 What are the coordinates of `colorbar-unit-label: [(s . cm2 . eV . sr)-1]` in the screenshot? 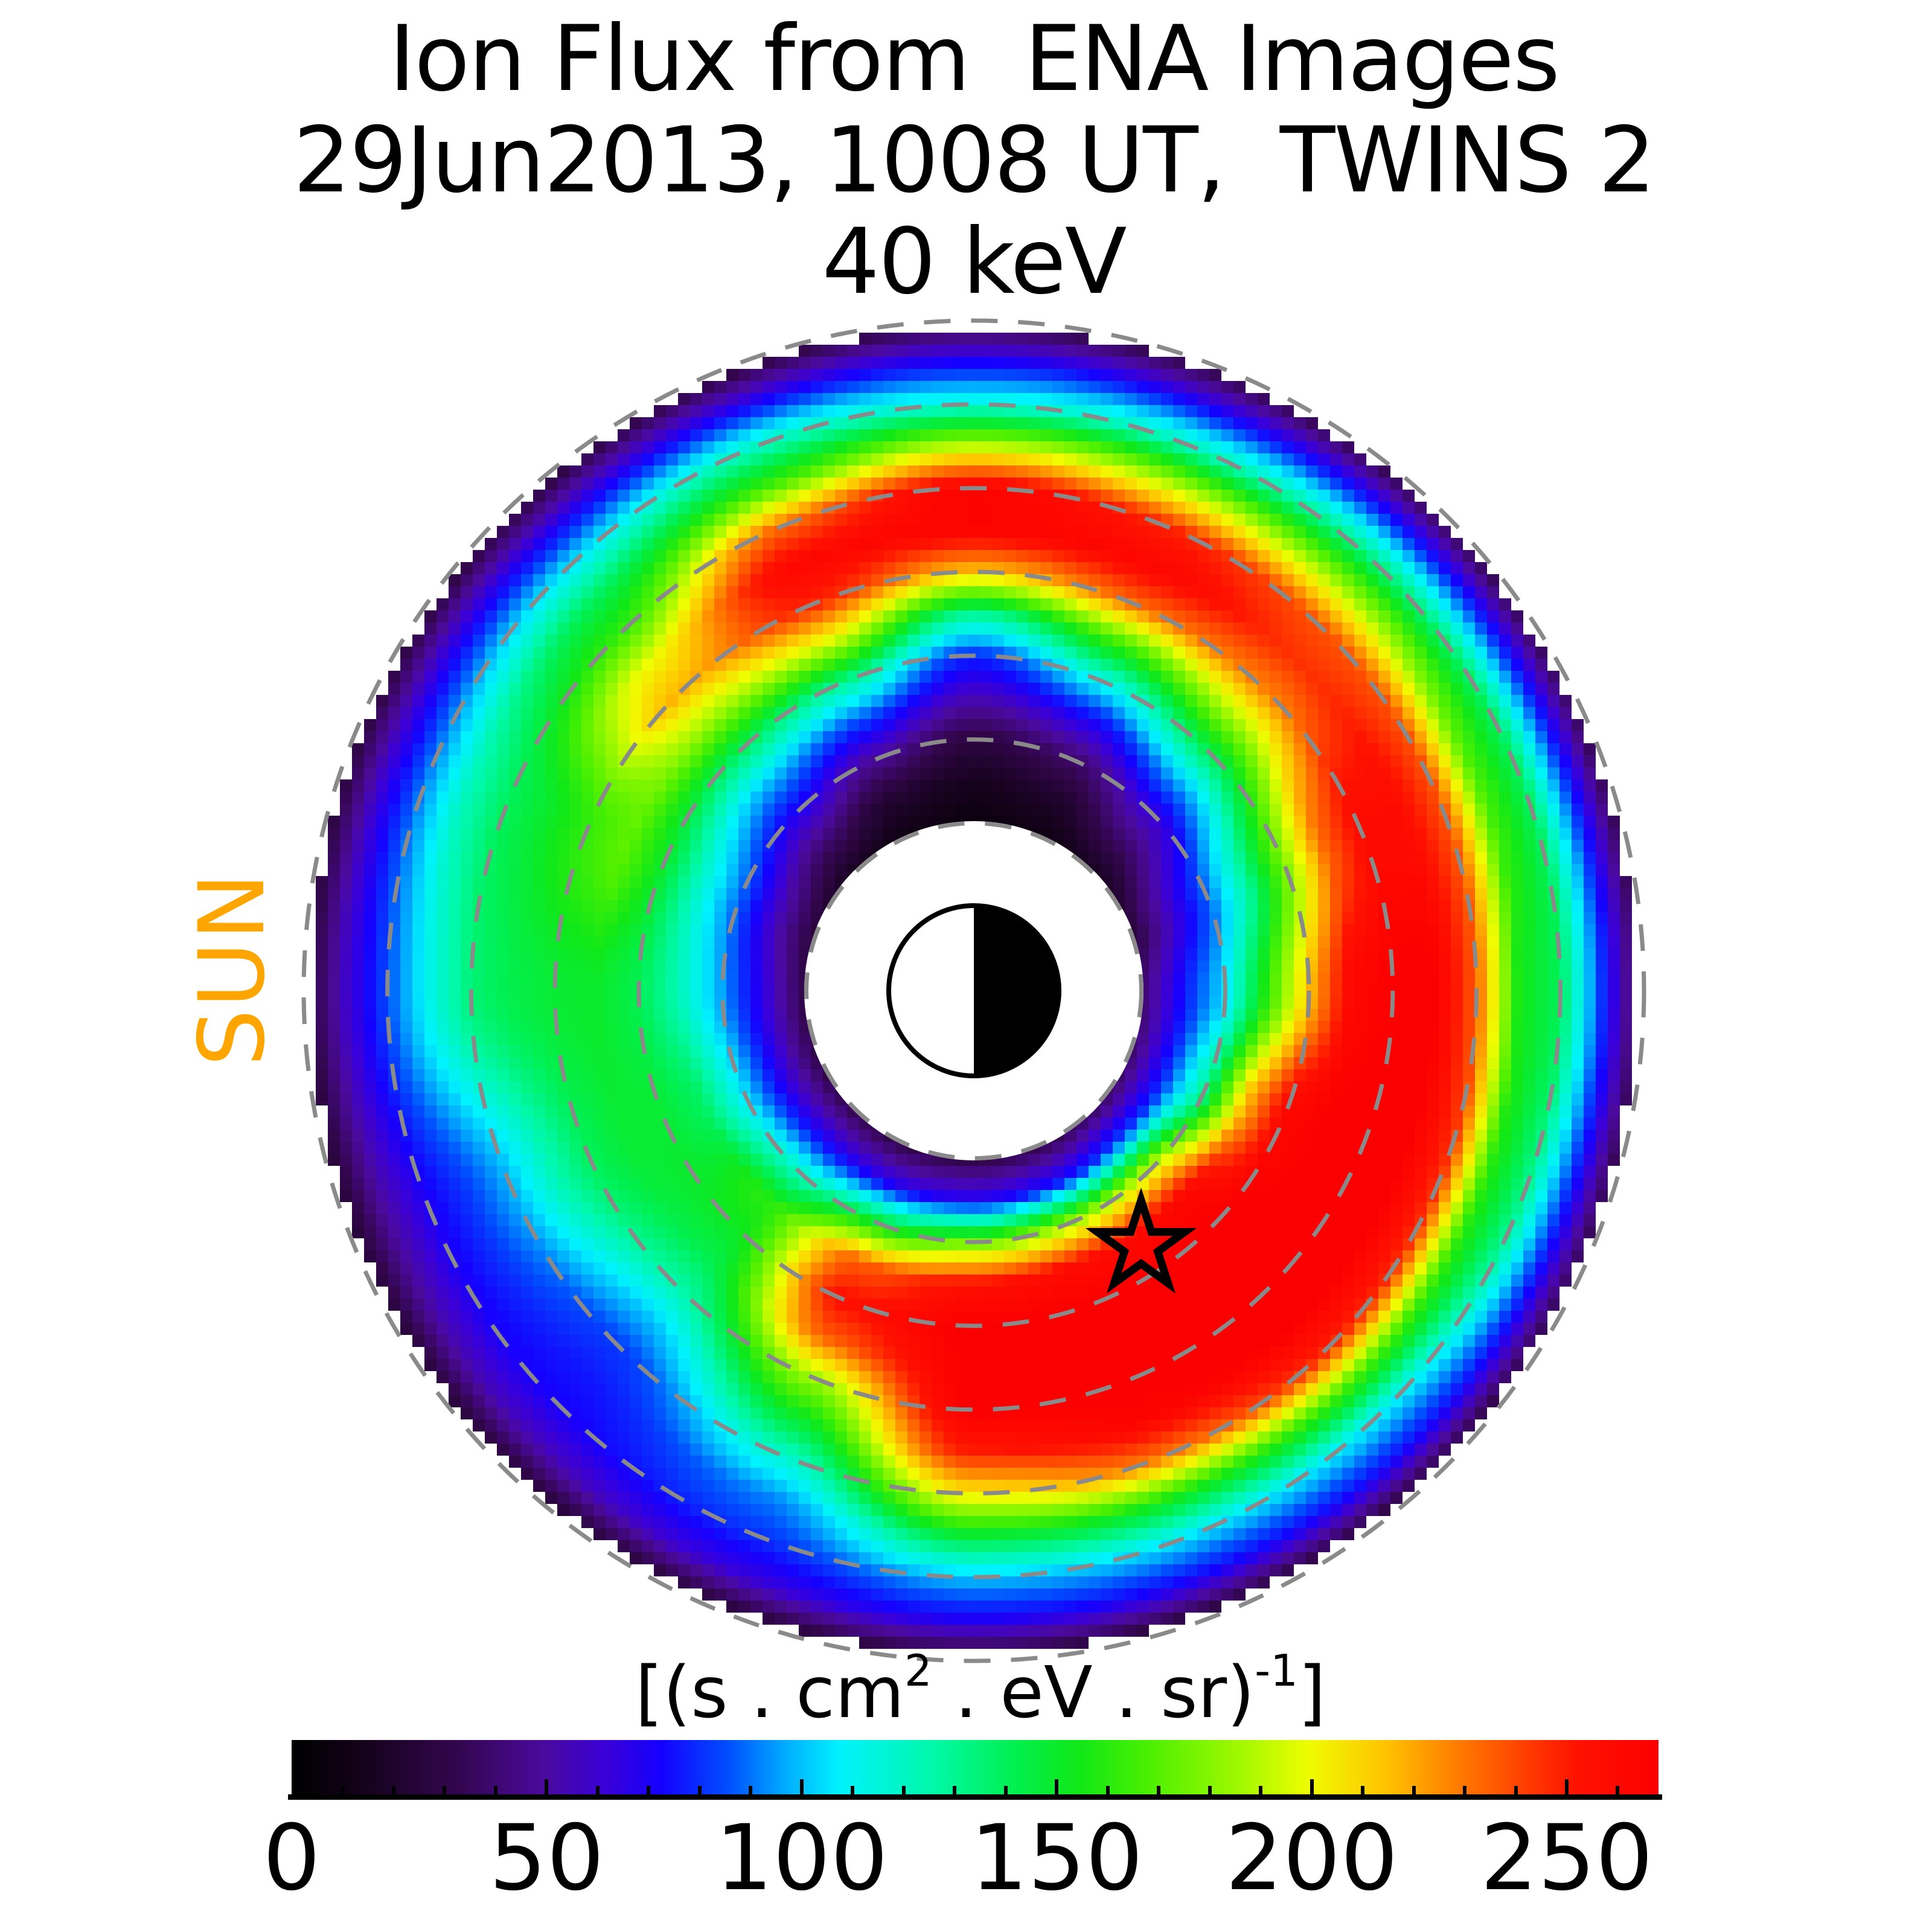 It's located at (981, 1690).